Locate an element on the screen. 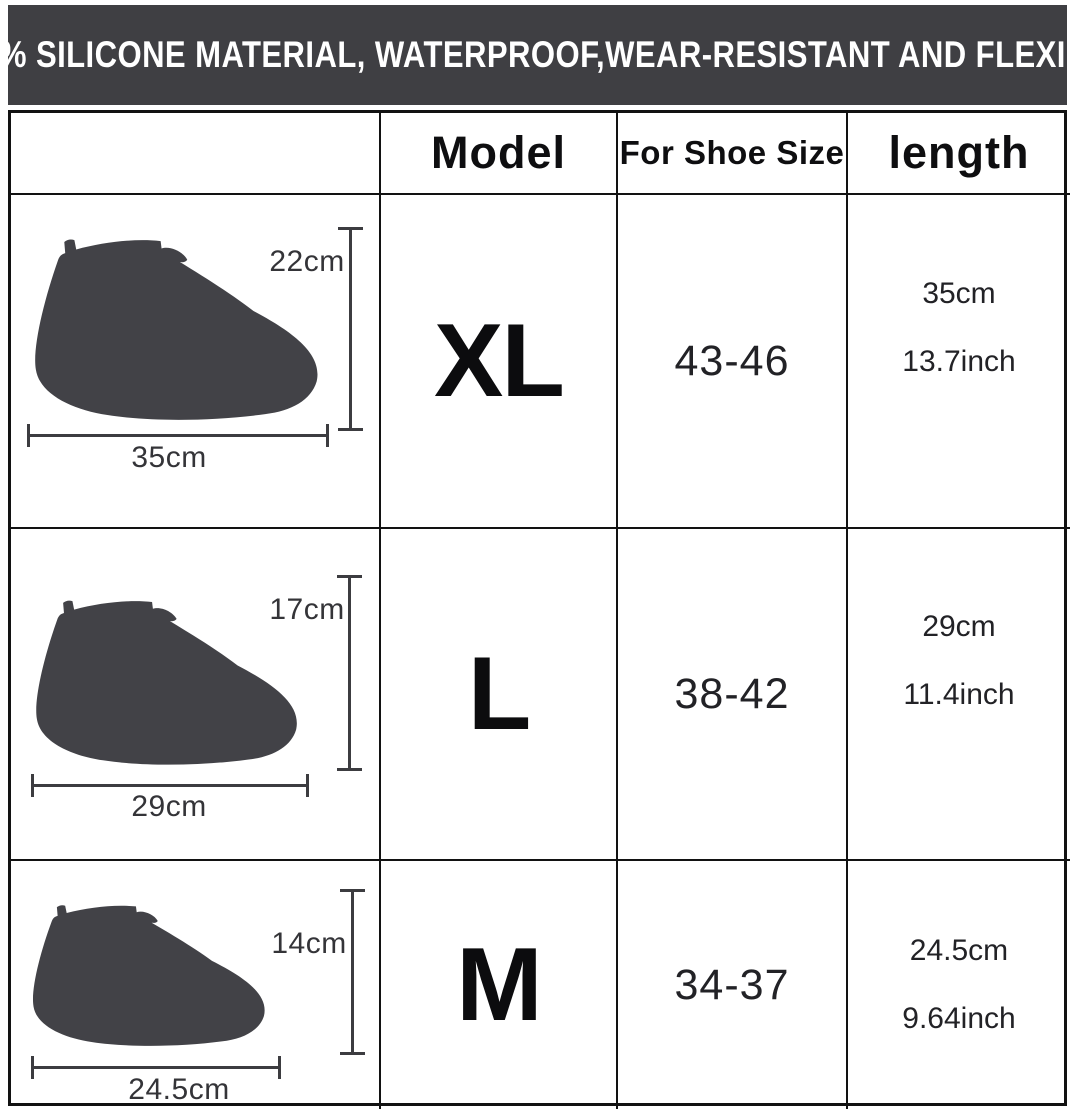 This screenshot has height=1116, width=1076. shoe-size-cell-l: 38-42 is located at coordinates (733, 695).